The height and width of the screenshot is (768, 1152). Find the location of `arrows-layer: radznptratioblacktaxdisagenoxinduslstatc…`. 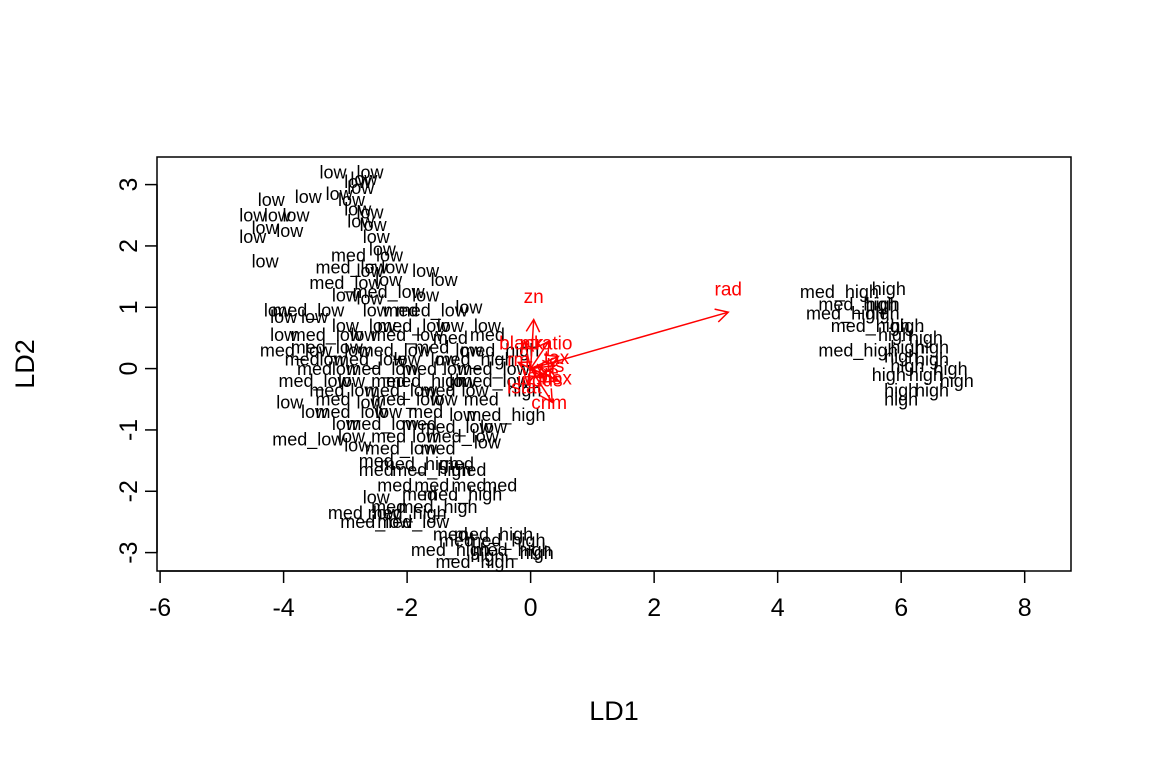

arrows-layer: radznptratioblacktaxdisagenoxinduslstatc… is located at coordinates (620, 347).